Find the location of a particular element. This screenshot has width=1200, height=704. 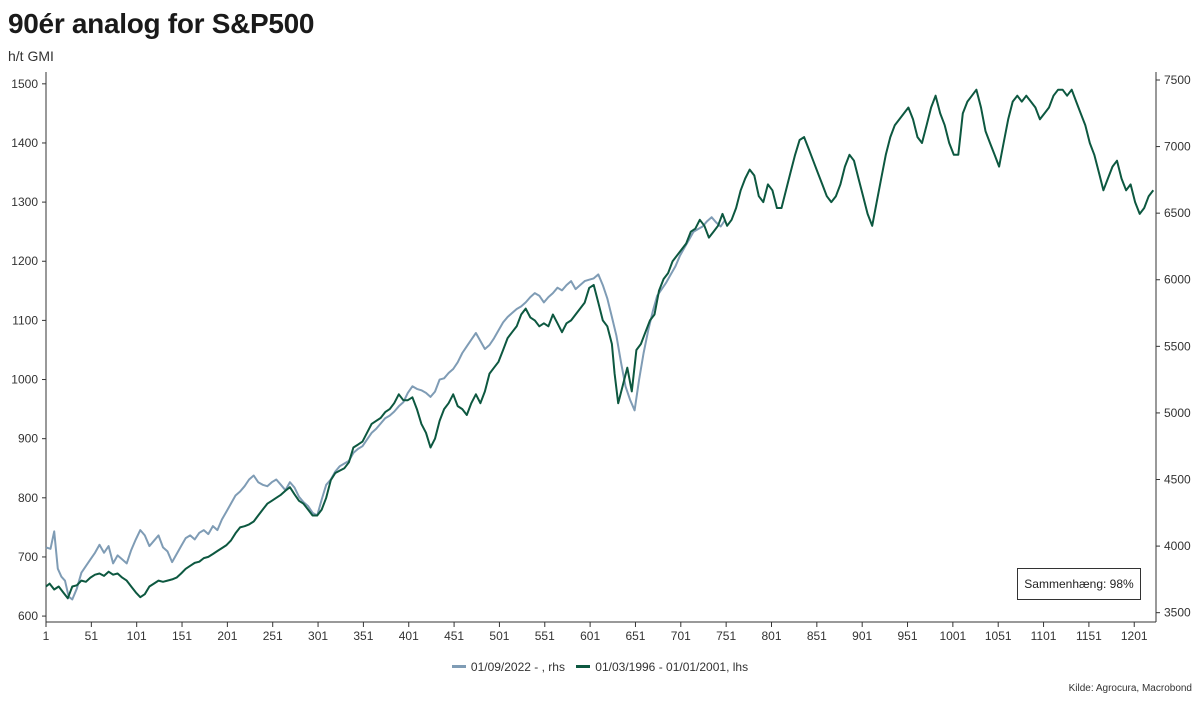

x-tick-label: 1101 is located at coordinates (1044, 636).